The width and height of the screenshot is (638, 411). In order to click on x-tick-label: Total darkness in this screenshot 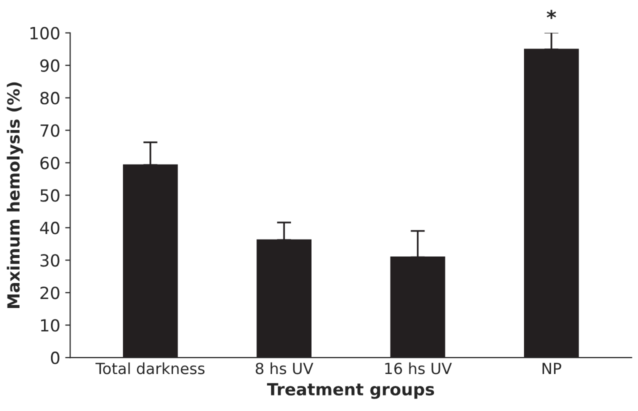, I will do `click(150, 368)`.